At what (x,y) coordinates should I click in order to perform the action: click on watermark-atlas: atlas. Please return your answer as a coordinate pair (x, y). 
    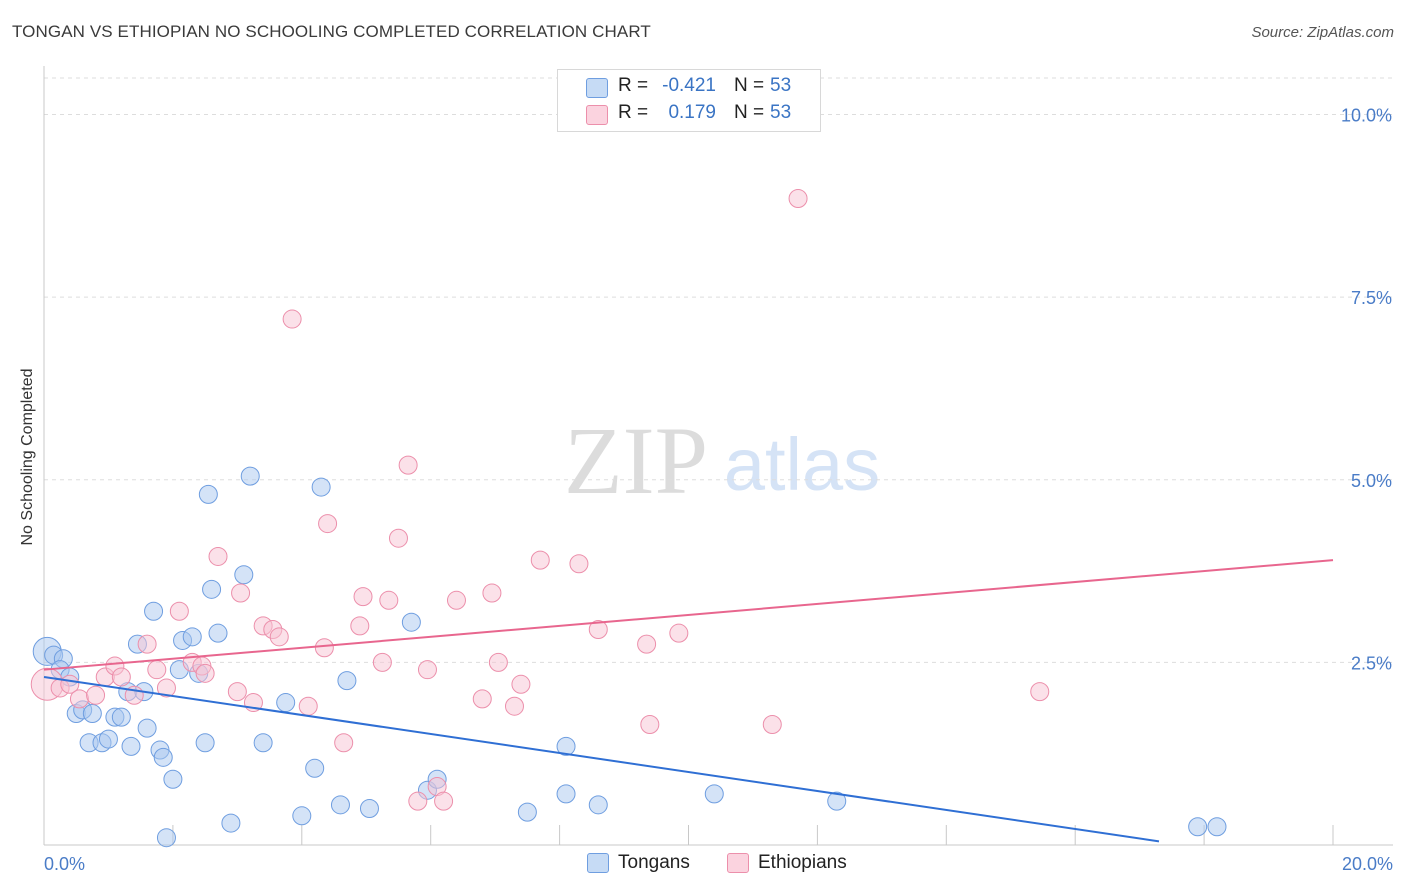
    Looking at the image, I should click on (802, 464).